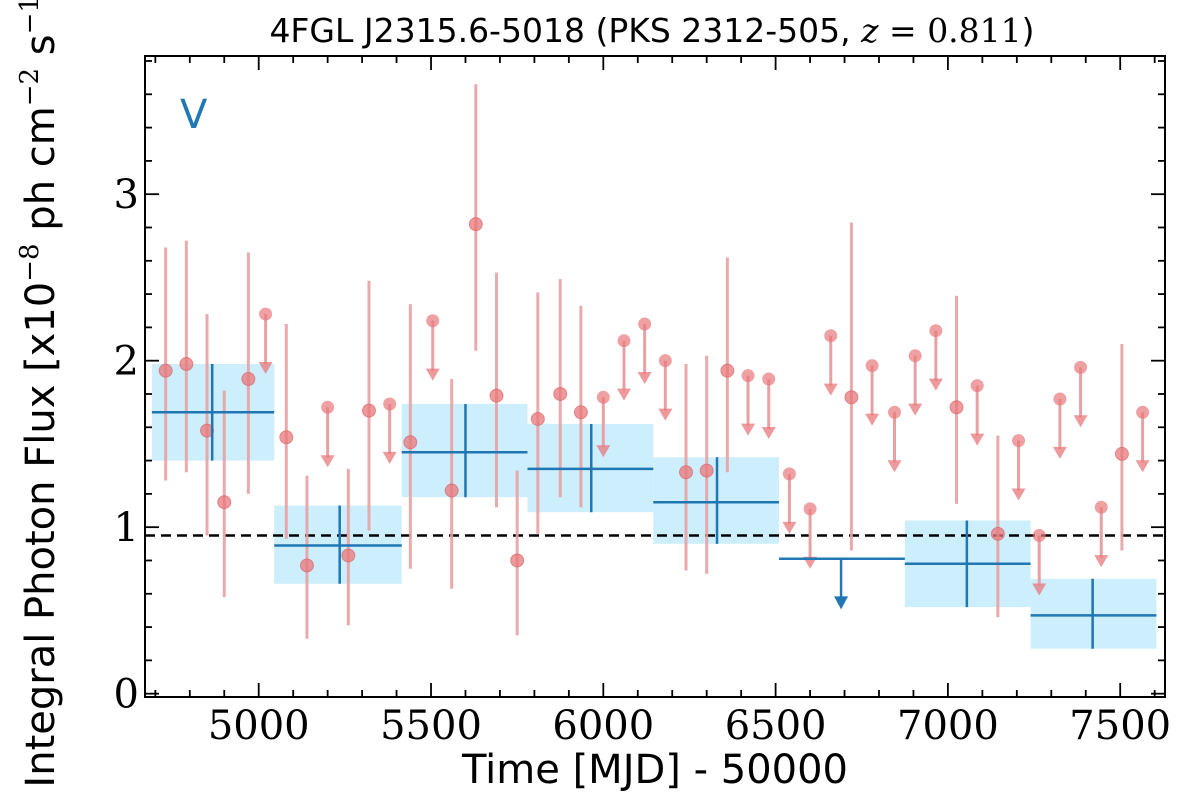 This screenshot has height=800, width=1200. I want to click on x-tick-label-7000: 7000, so click(948, 726).